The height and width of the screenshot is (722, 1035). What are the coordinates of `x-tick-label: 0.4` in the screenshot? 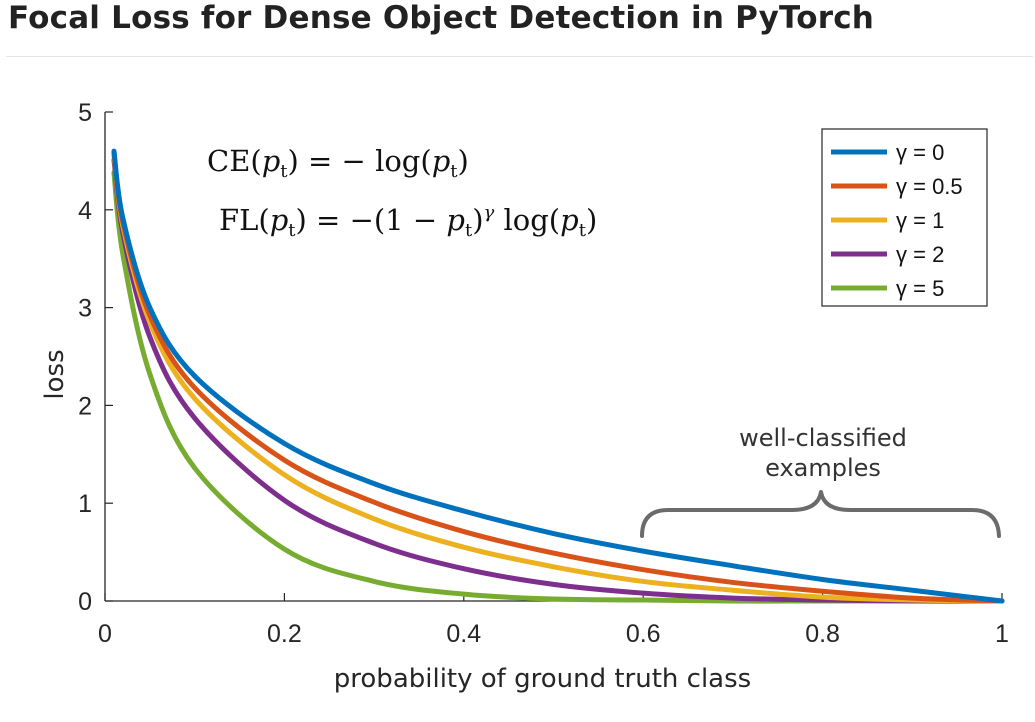 It's located at (463, 634).